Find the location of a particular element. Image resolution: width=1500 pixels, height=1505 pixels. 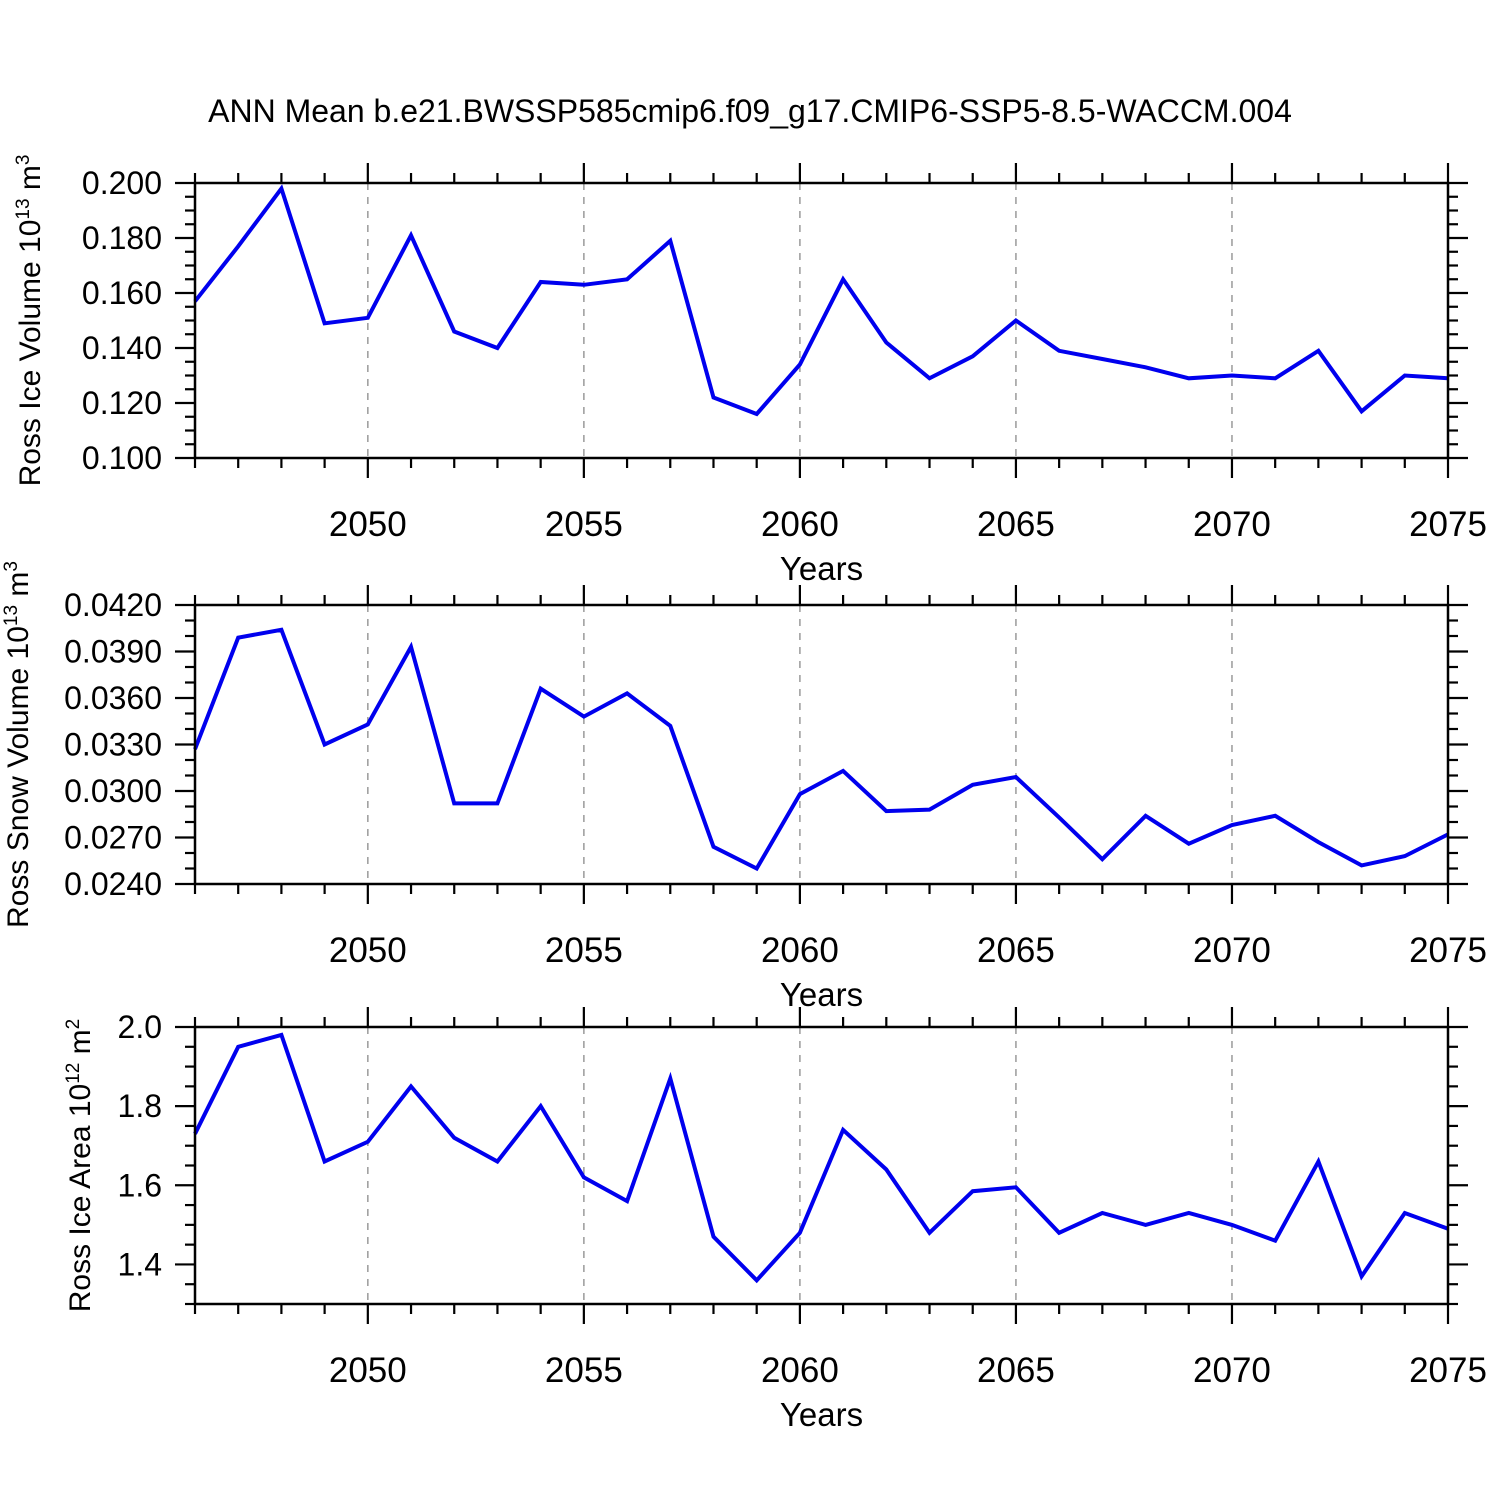

y-tick-label-0.0330: 0.0330 is located at coordinates (113, 745).